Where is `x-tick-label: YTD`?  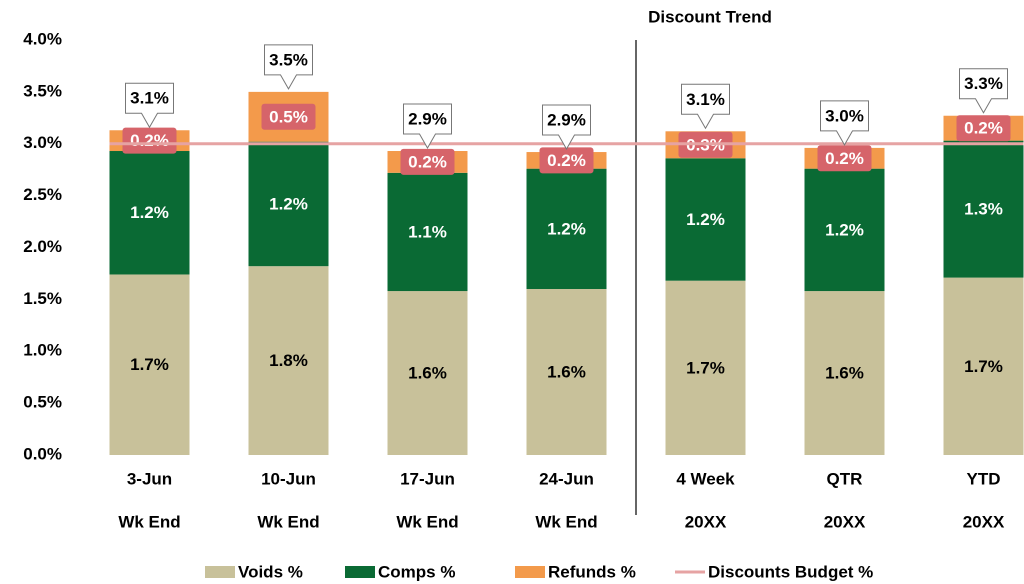
x-tick-label: YTD is located at coordinates (984, 478).